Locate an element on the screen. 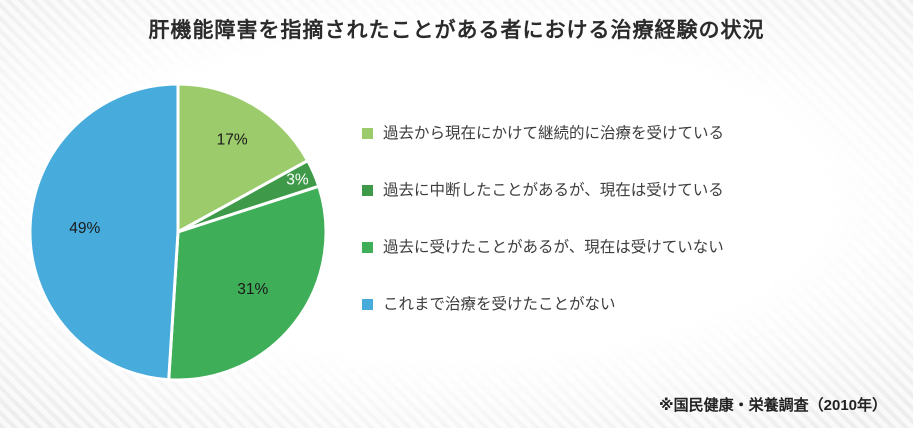 This screenshot has height=428, width=913. legend-item: これまで治療を受けたことがない is located at coordinates (543, 304).